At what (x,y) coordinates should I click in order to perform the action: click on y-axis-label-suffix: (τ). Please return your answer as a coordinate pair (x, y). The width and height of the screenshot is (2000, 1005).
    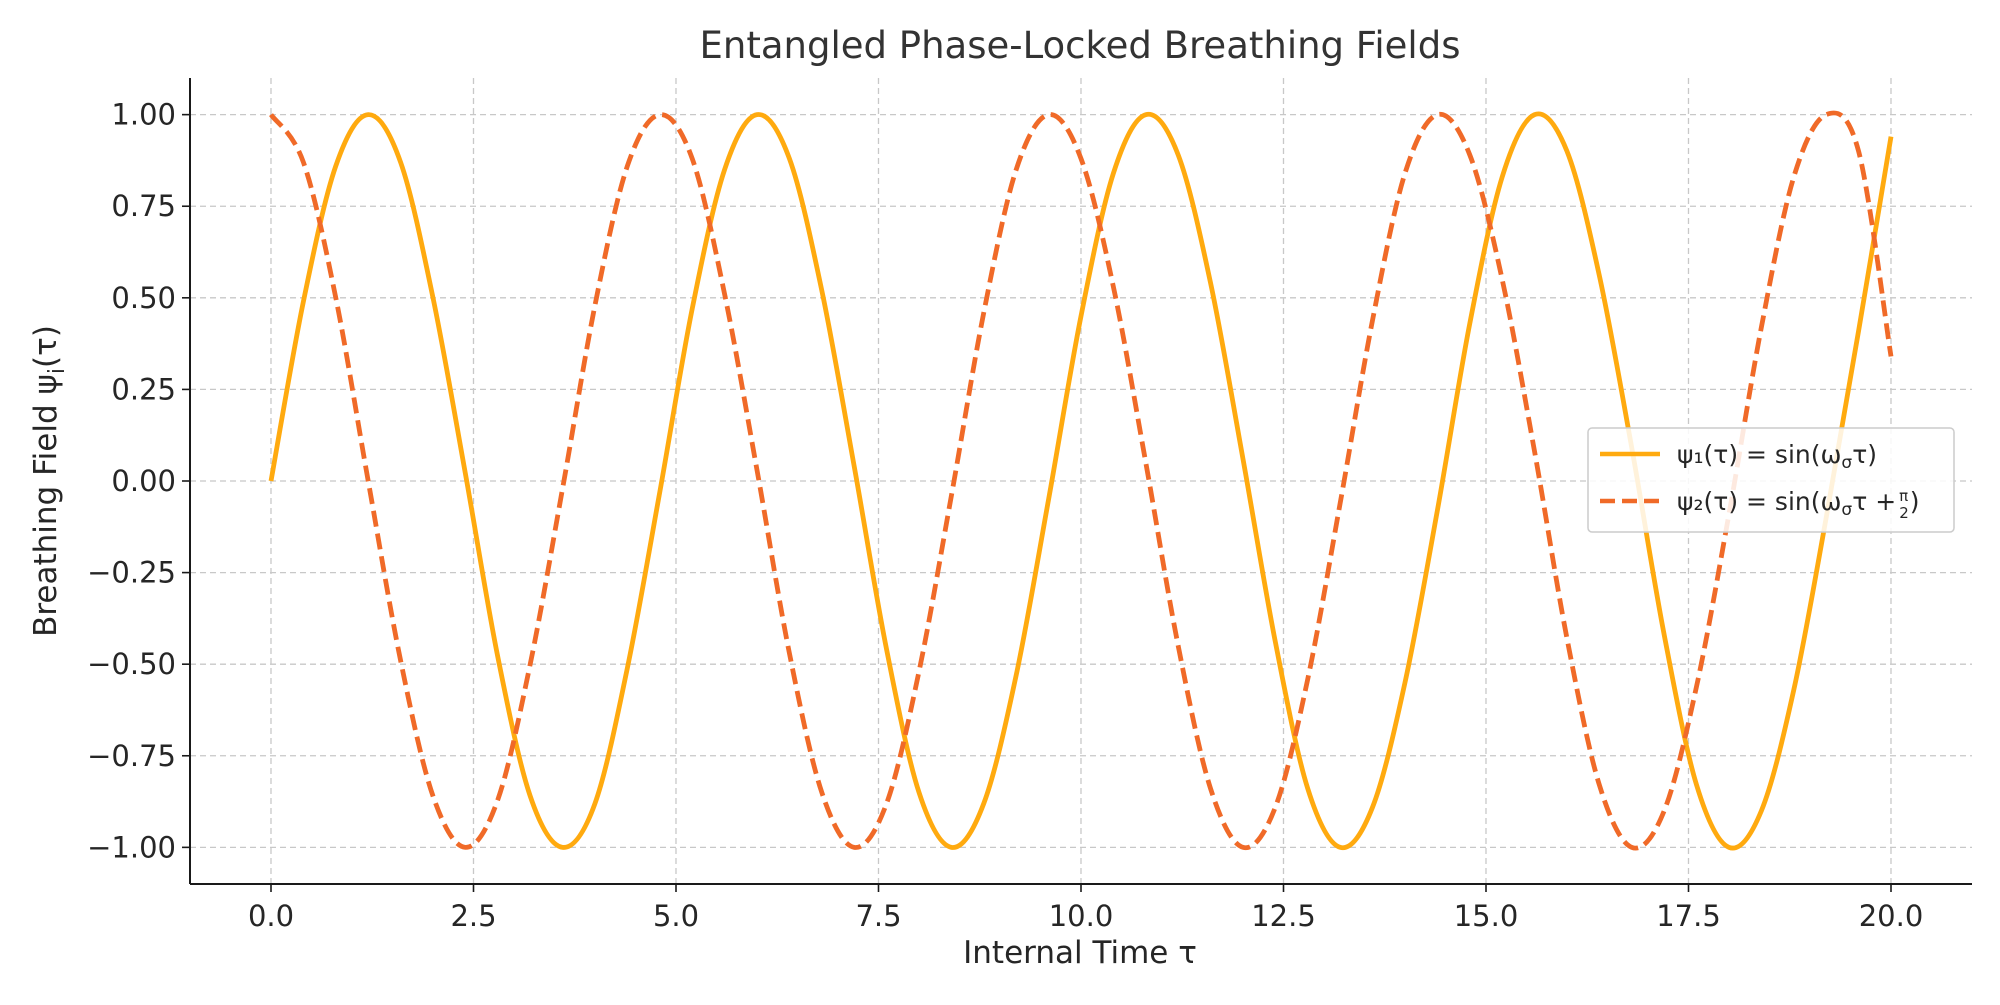
    Looking at the image, I should click on (46, 346).